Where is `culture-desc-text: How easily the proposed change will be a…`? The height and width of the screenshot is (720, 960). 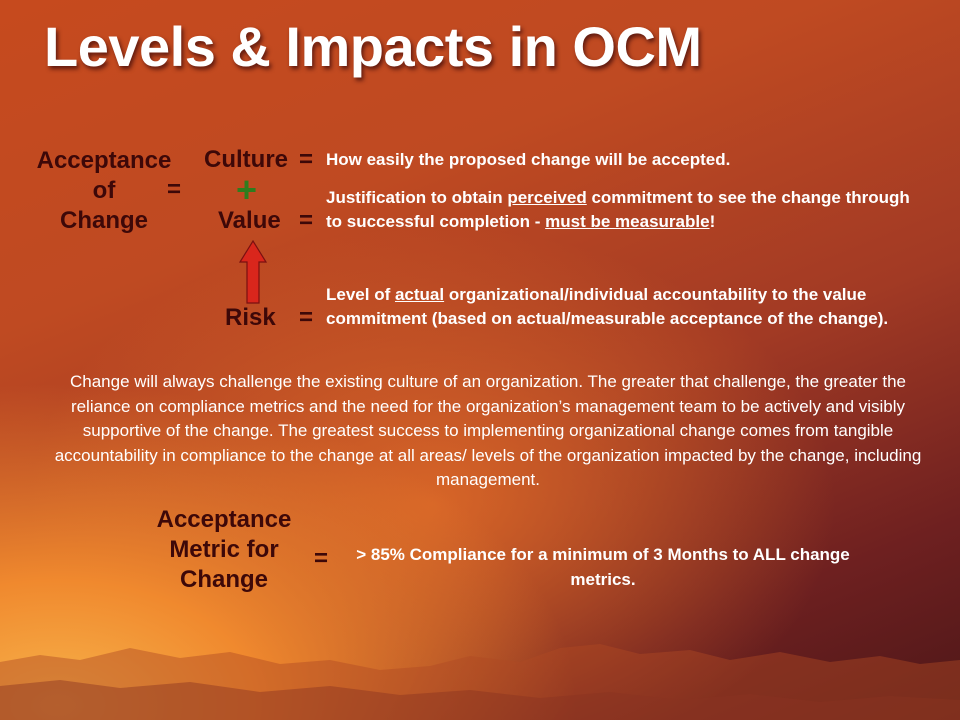 culture-desc-text: How easily the proposed change will be a… is located at coordinates (528, 159).